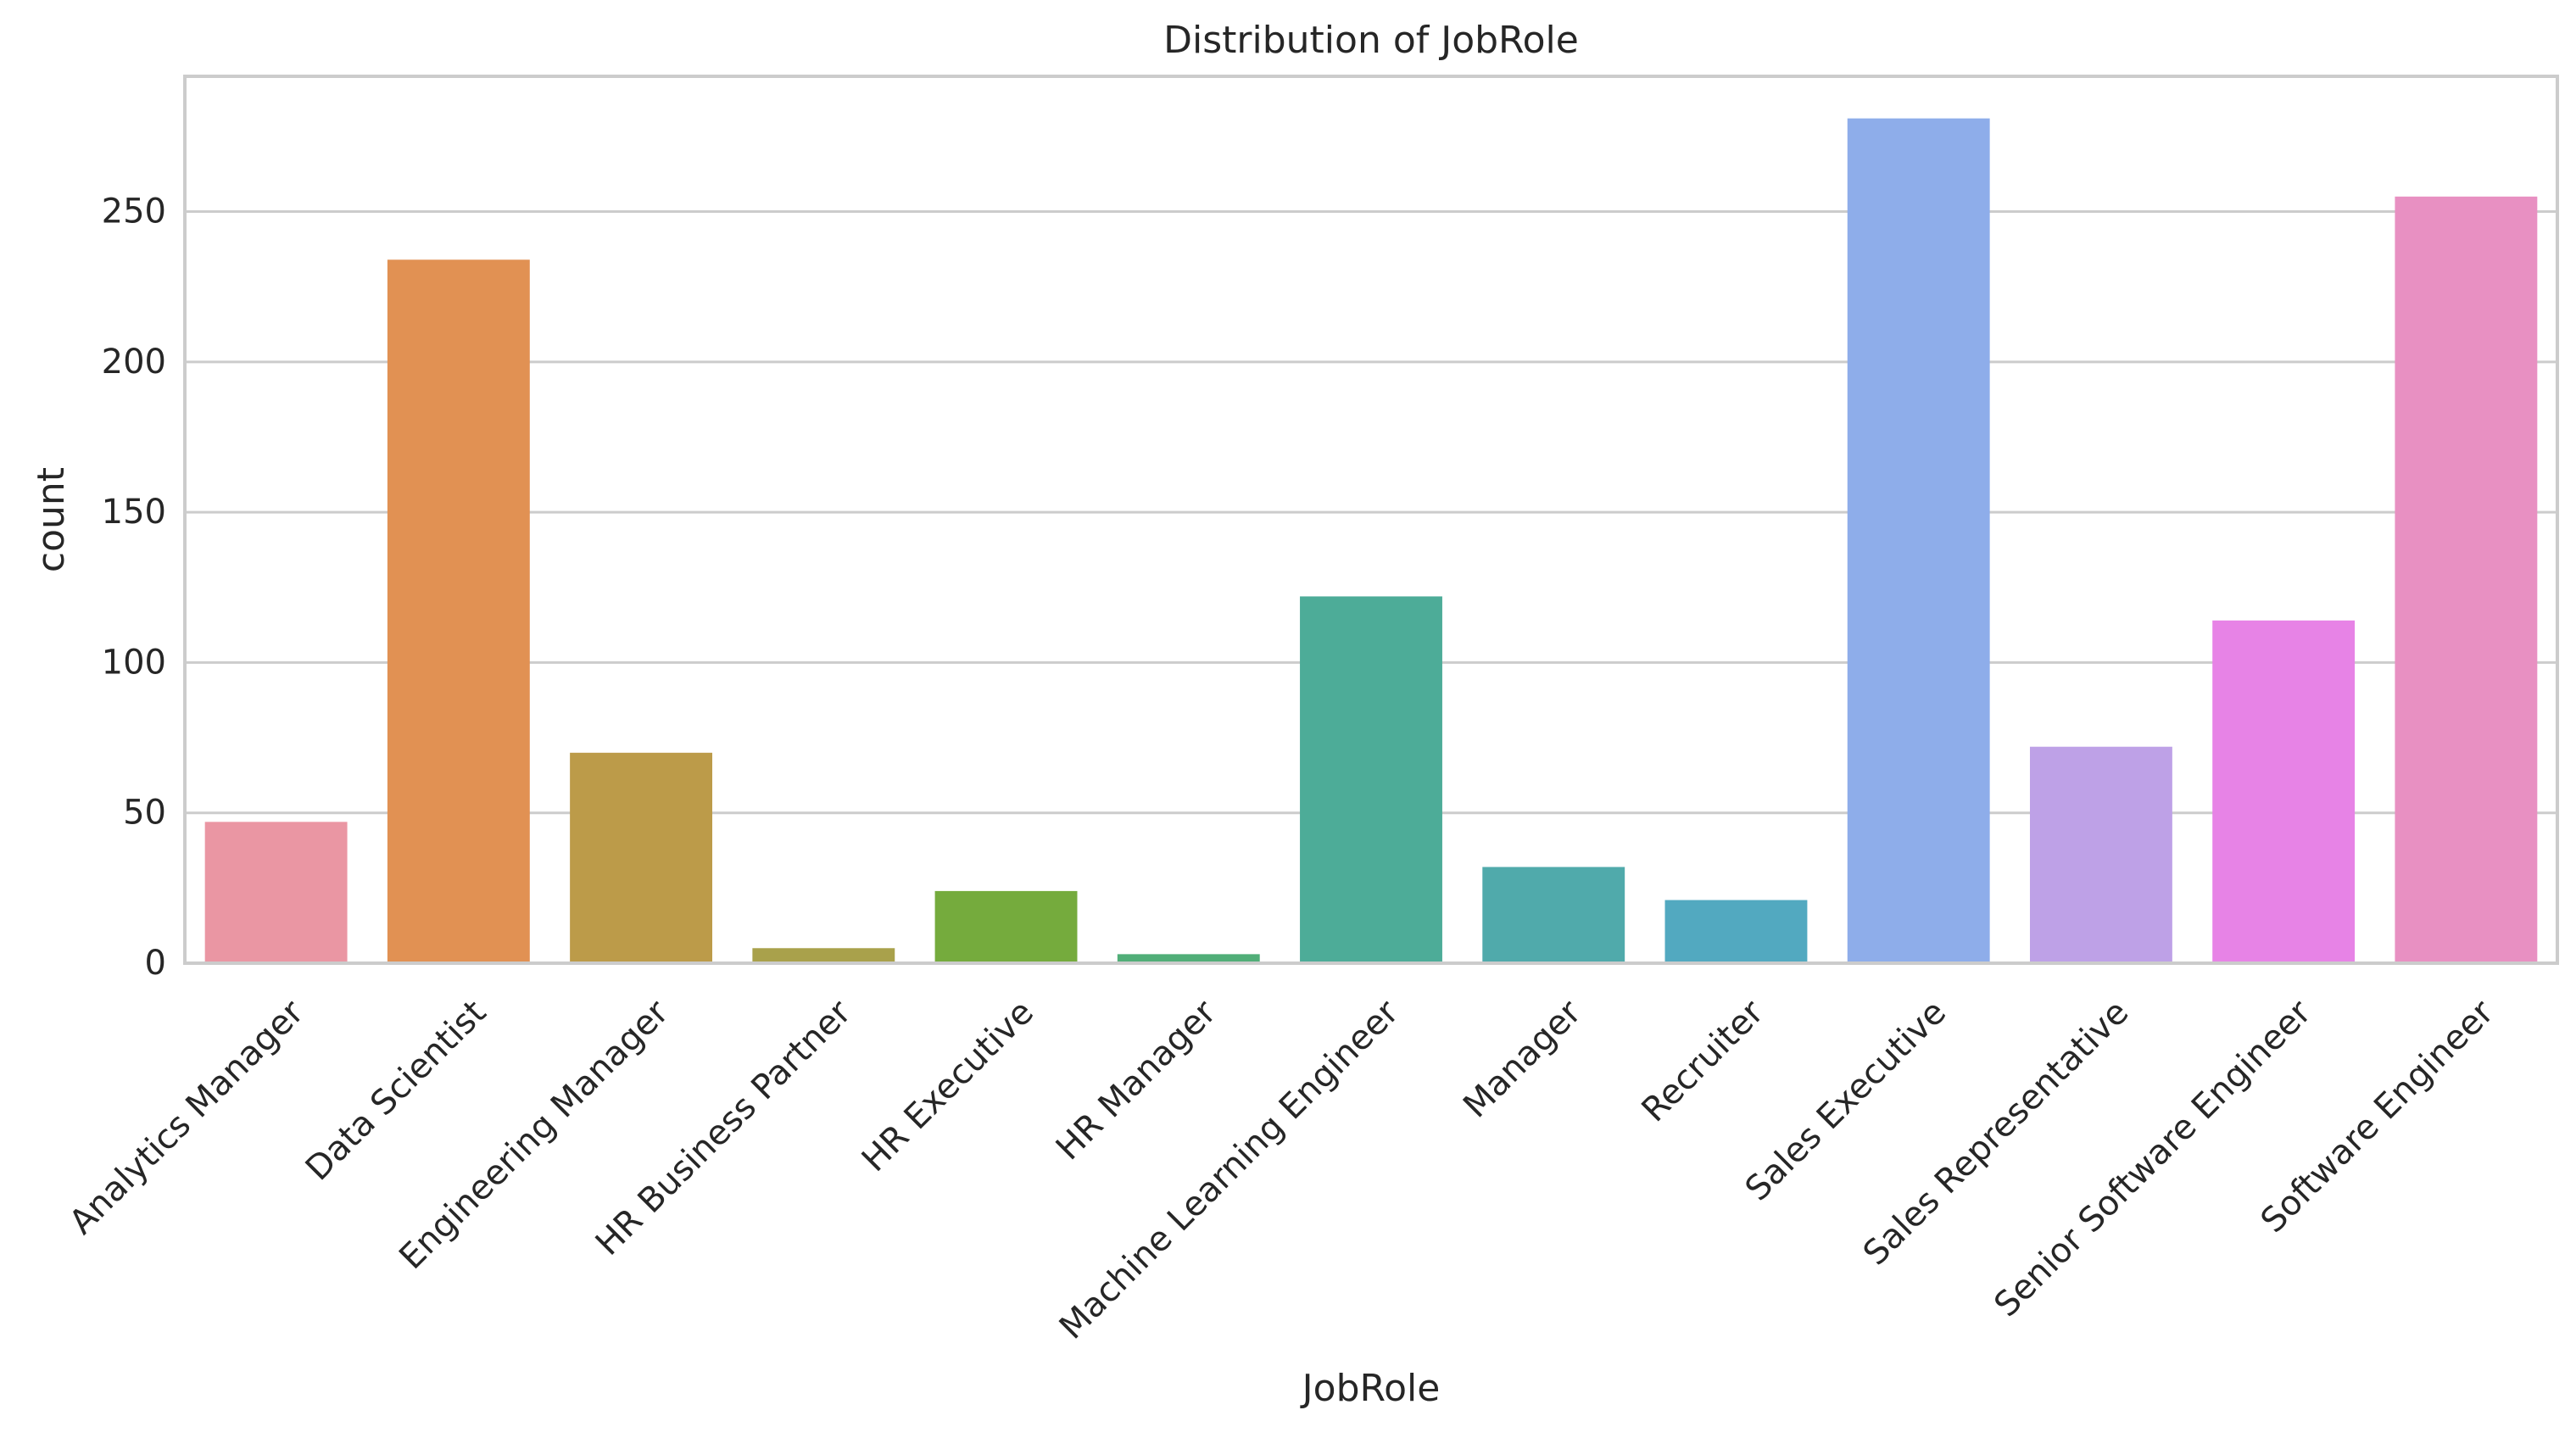 The image size is (2576, 1438). I want to click on chart-title: Distribution of JobRole, so click(1371, 40).